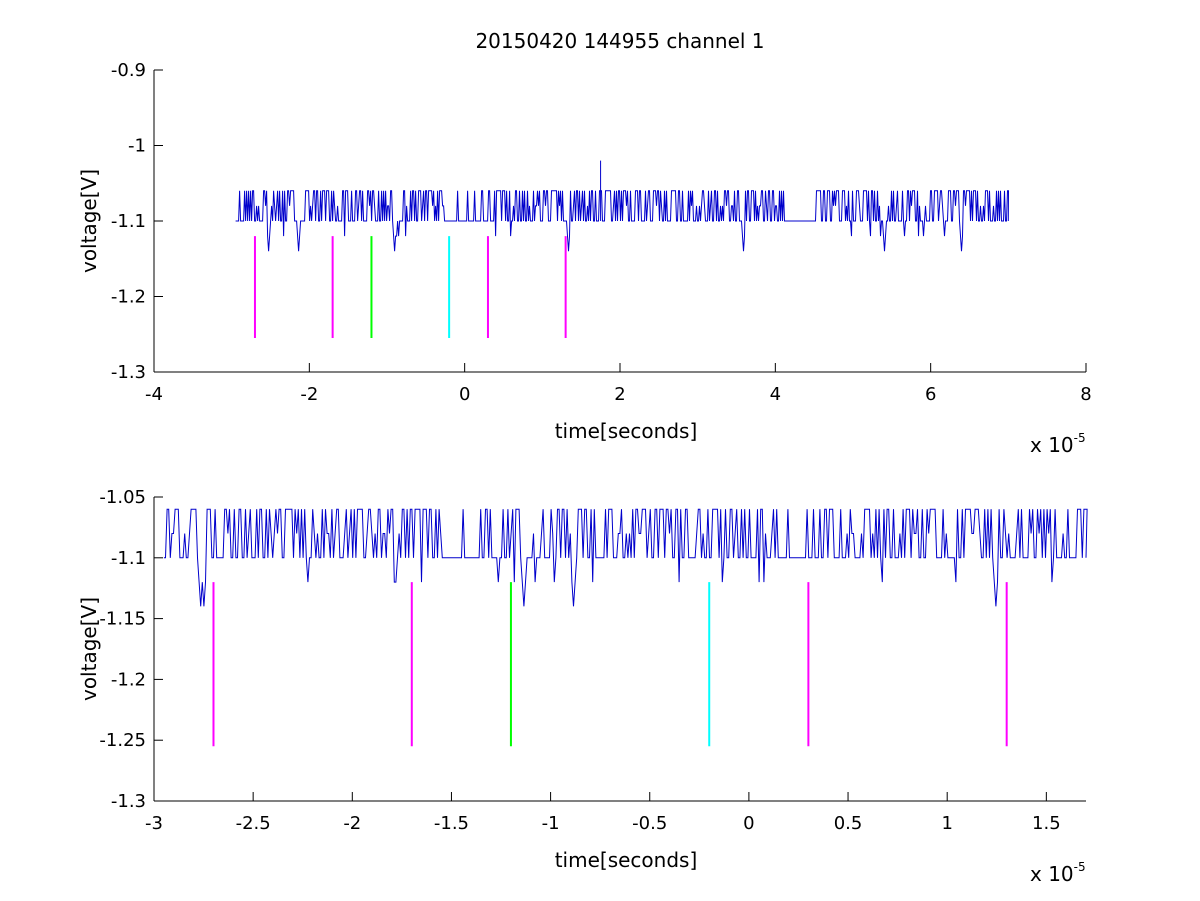 This screenshot has width=1200, height=901. I want to click on bottom-y-axis-label: voltage[V], so click(89, 649).